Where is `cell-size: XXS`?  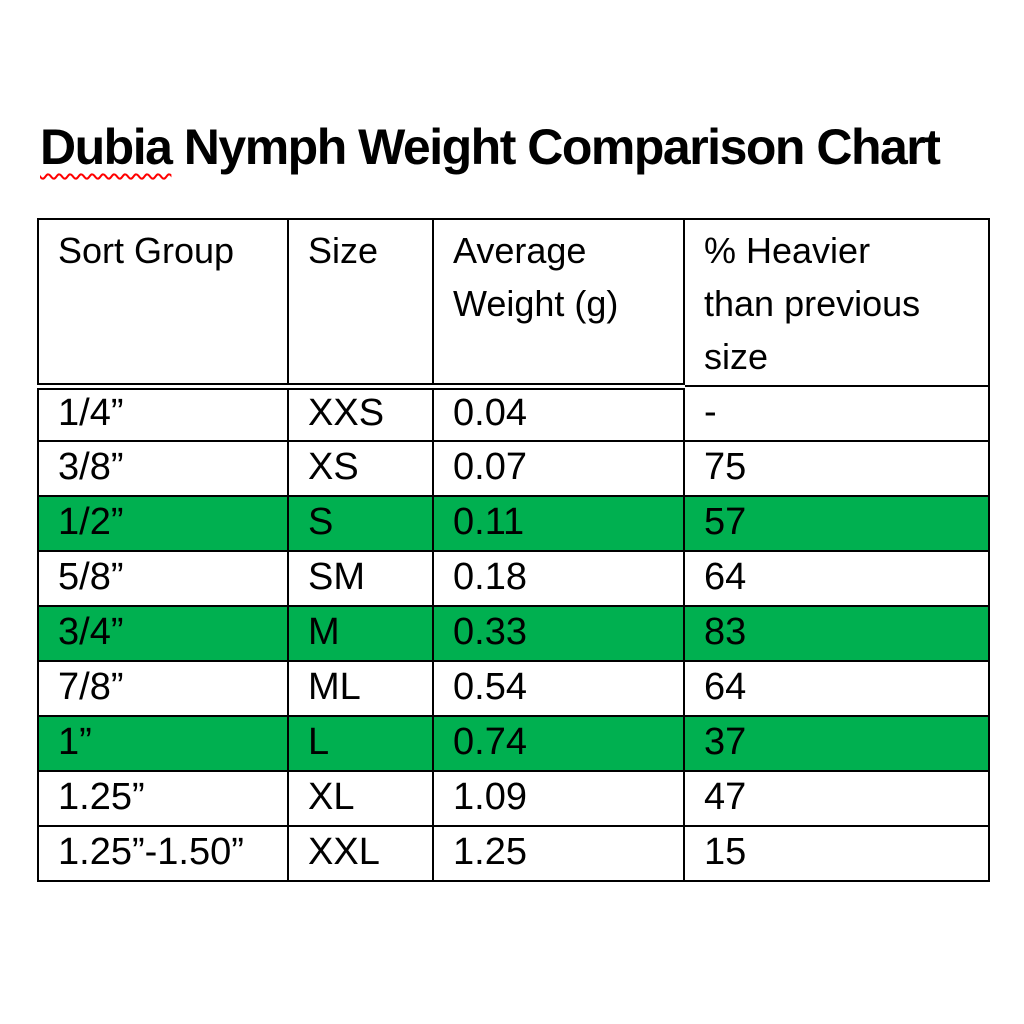
cell-size: XXS is located at coordinates (360, 413).